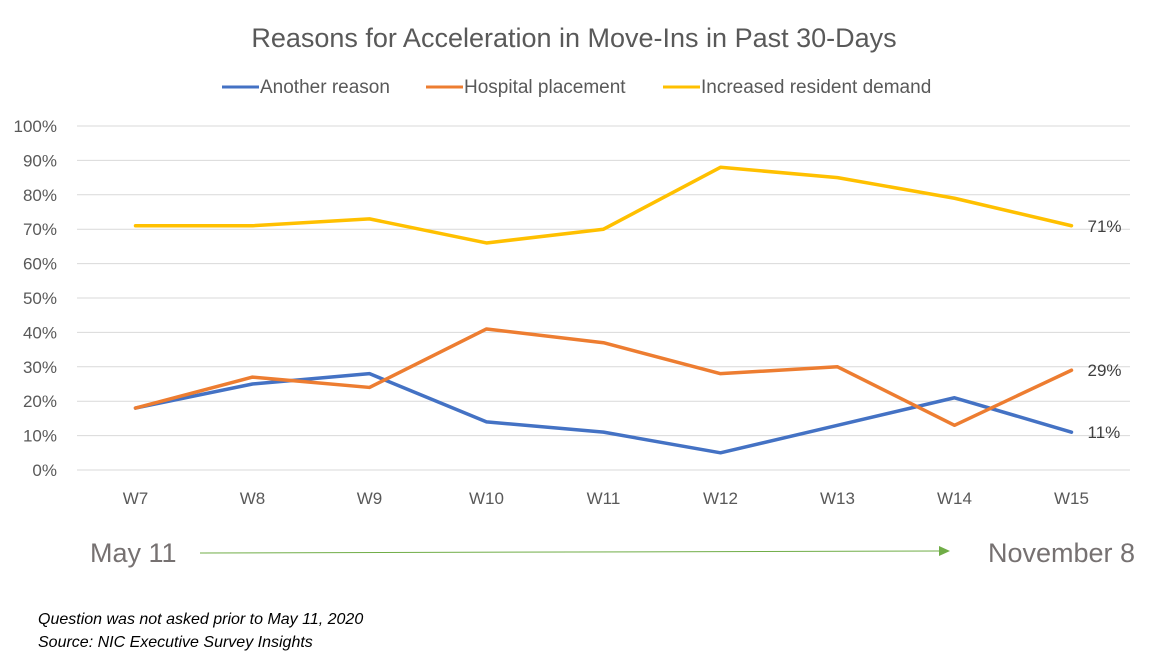 The width and height of the screenshot is (1163, 665). I want to click on x-tick-label: W7, so click(136, 498).